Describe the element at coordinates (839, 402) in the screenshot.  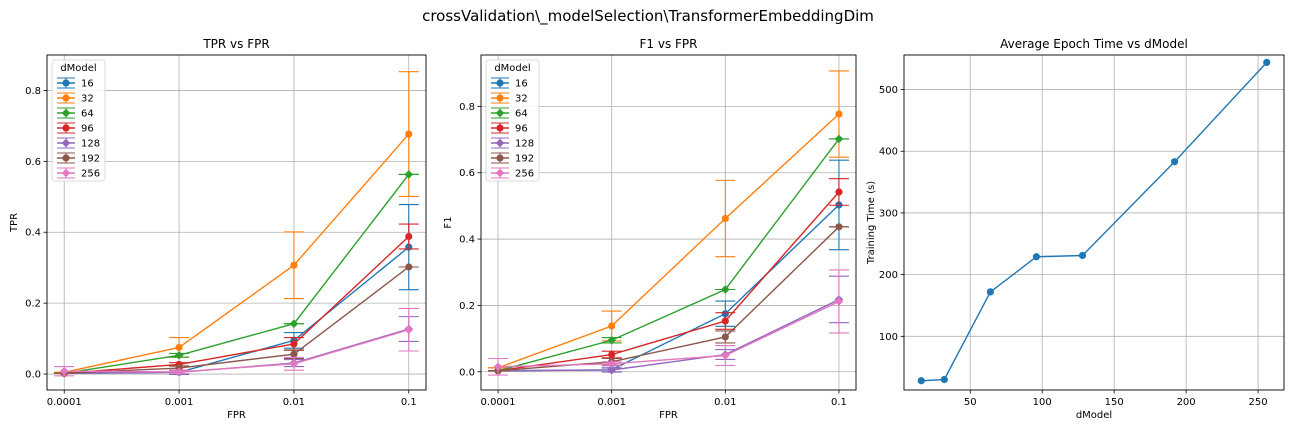
I see `x-tick-label: 0.1` at that location.